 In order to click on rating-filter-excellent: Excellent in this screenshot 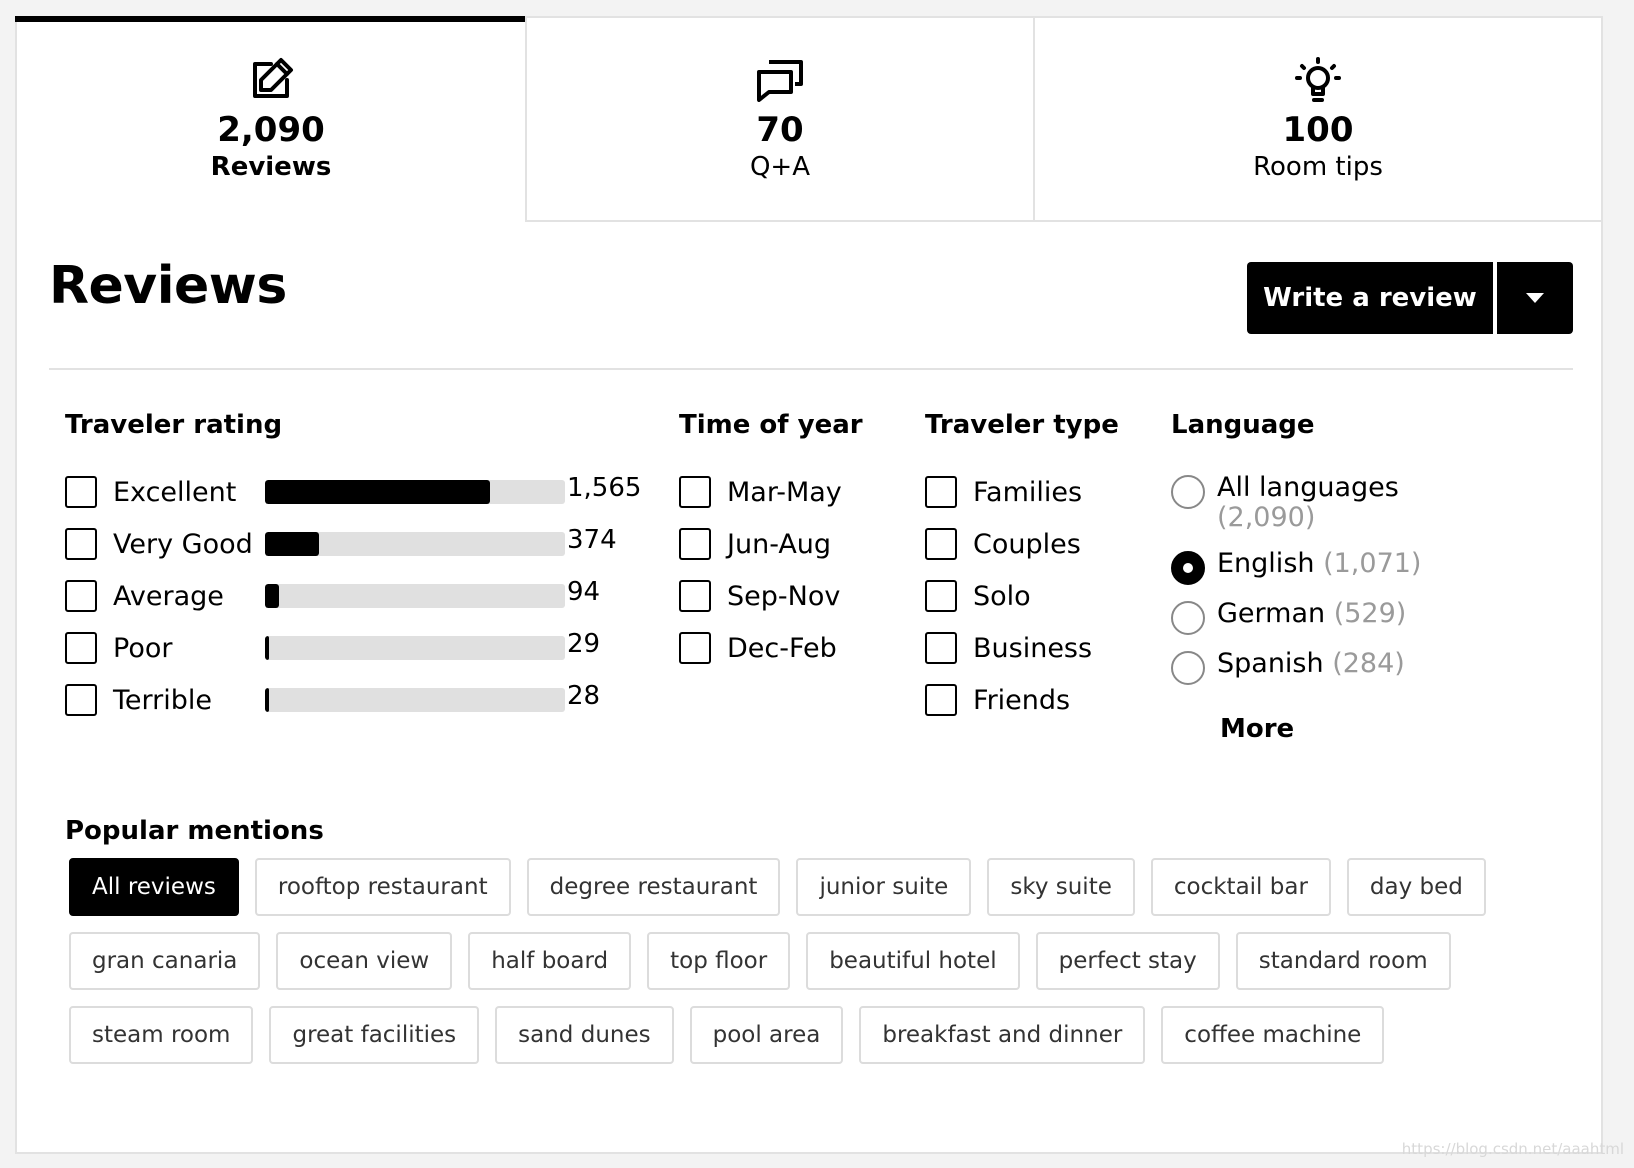, I will do `click(150, 492)`.